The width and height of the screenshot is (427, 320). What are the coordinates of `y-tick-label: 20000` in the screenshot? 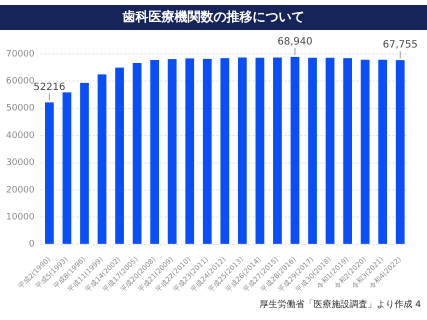 It's located at (20, 190).